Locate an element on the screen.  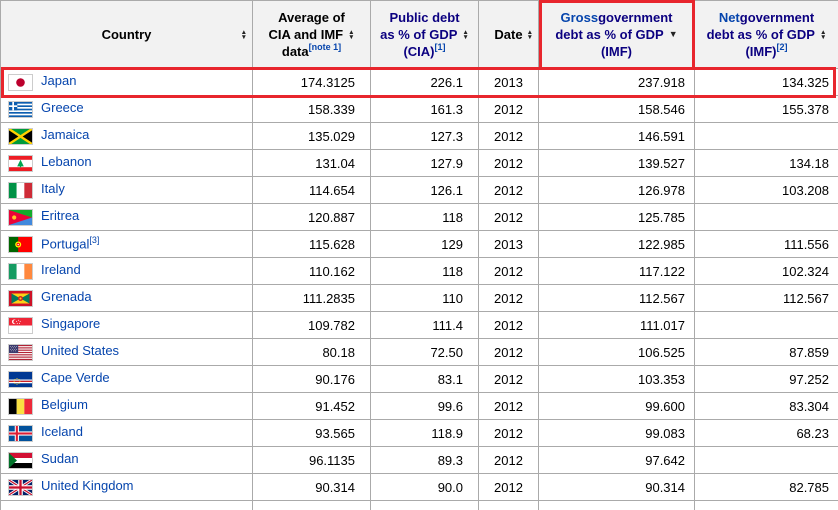
cell-average-cia-imf: 91.452 is located at coordinates (311, 406).